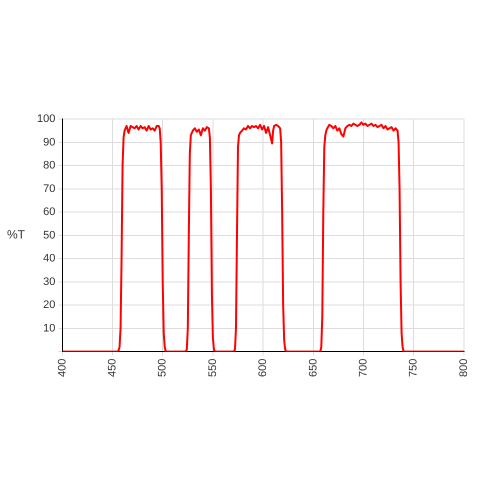  I want to click on x-tick-label: 700, so click(363, 368).